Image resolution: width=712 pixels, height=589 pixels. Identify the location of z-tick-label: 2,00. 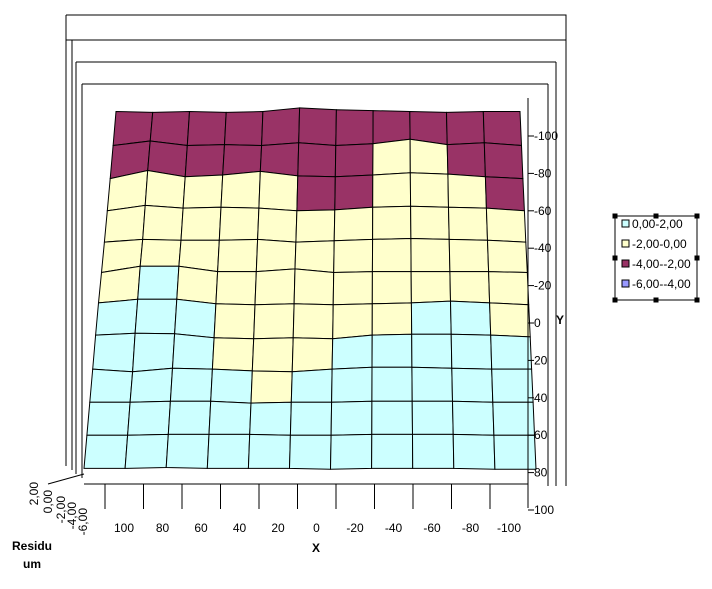
(34, 494).